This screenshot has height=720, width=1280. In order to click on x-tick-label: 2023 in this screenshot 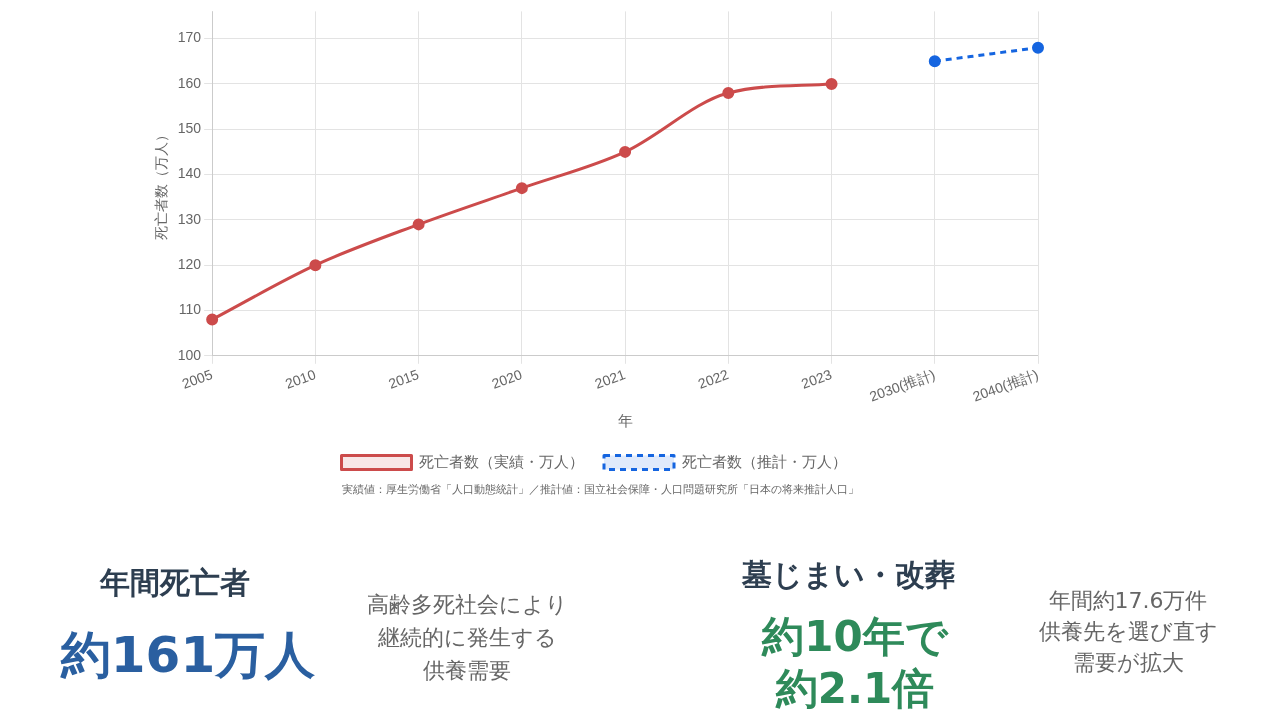, I will do `click(817, 379)`.